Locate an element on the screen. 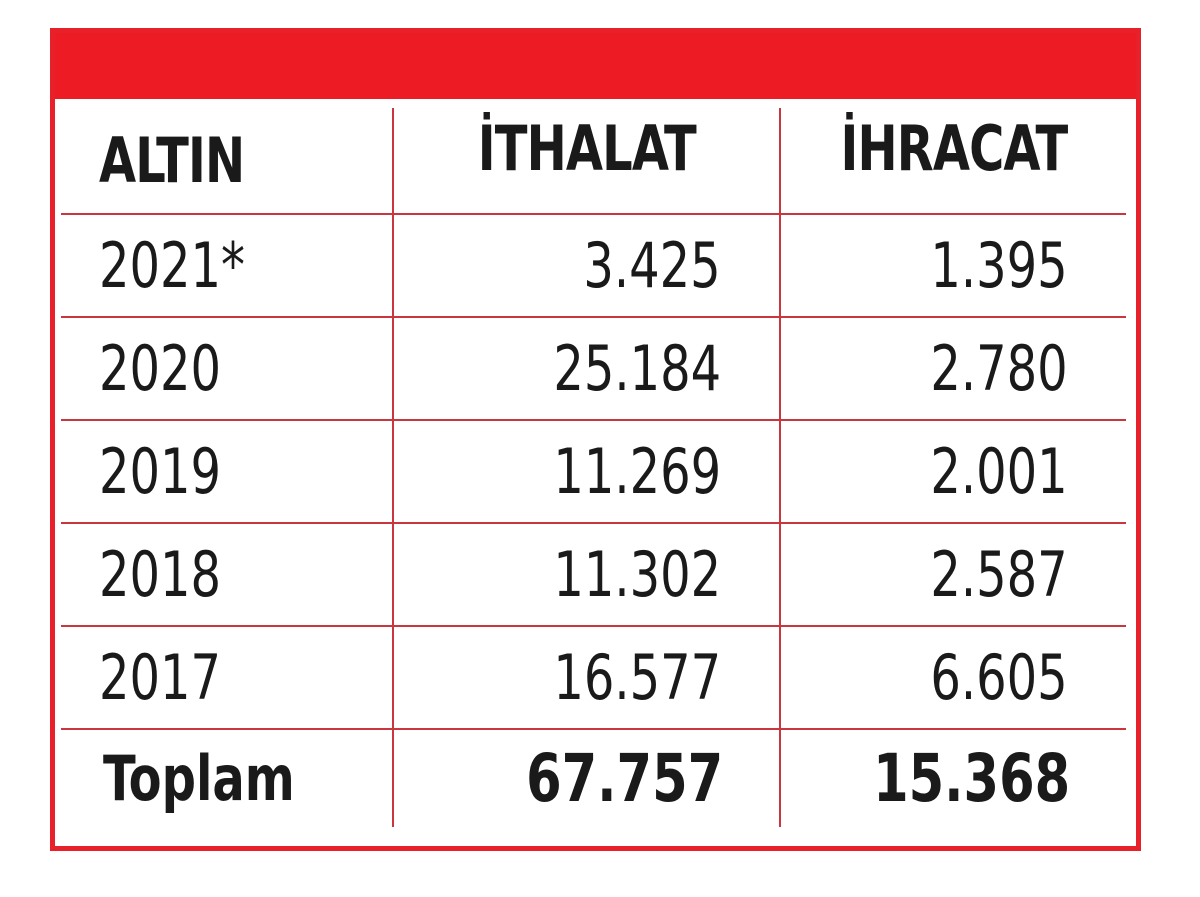 The height and width of the screenshot is (897, 1200). total-label-cell: Toplam is located at coordinates (227, 778).